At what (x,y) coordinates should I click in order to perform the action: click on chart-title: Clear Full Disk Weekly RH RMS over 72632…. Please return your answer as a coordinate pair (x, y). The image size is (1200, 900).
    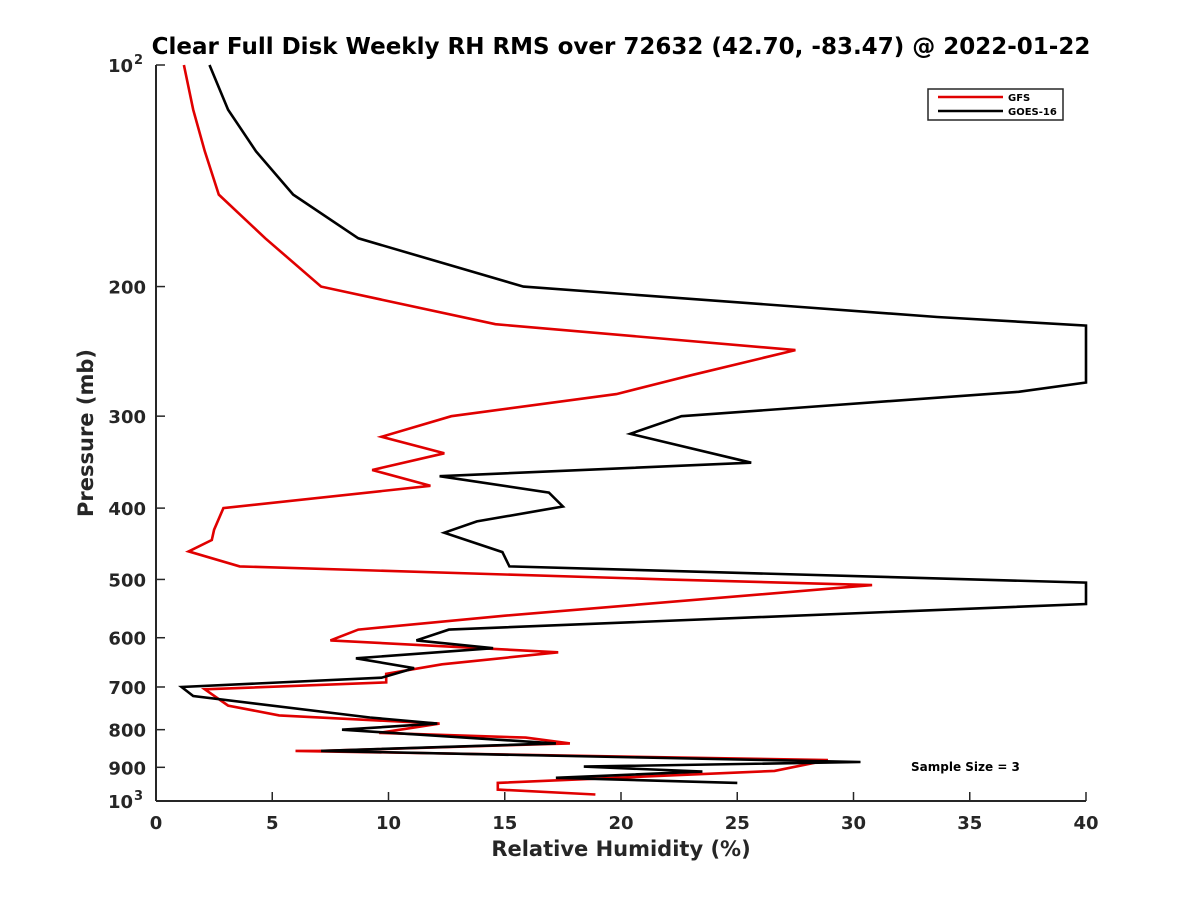
    Looking at the image, I should click on (621, 47).